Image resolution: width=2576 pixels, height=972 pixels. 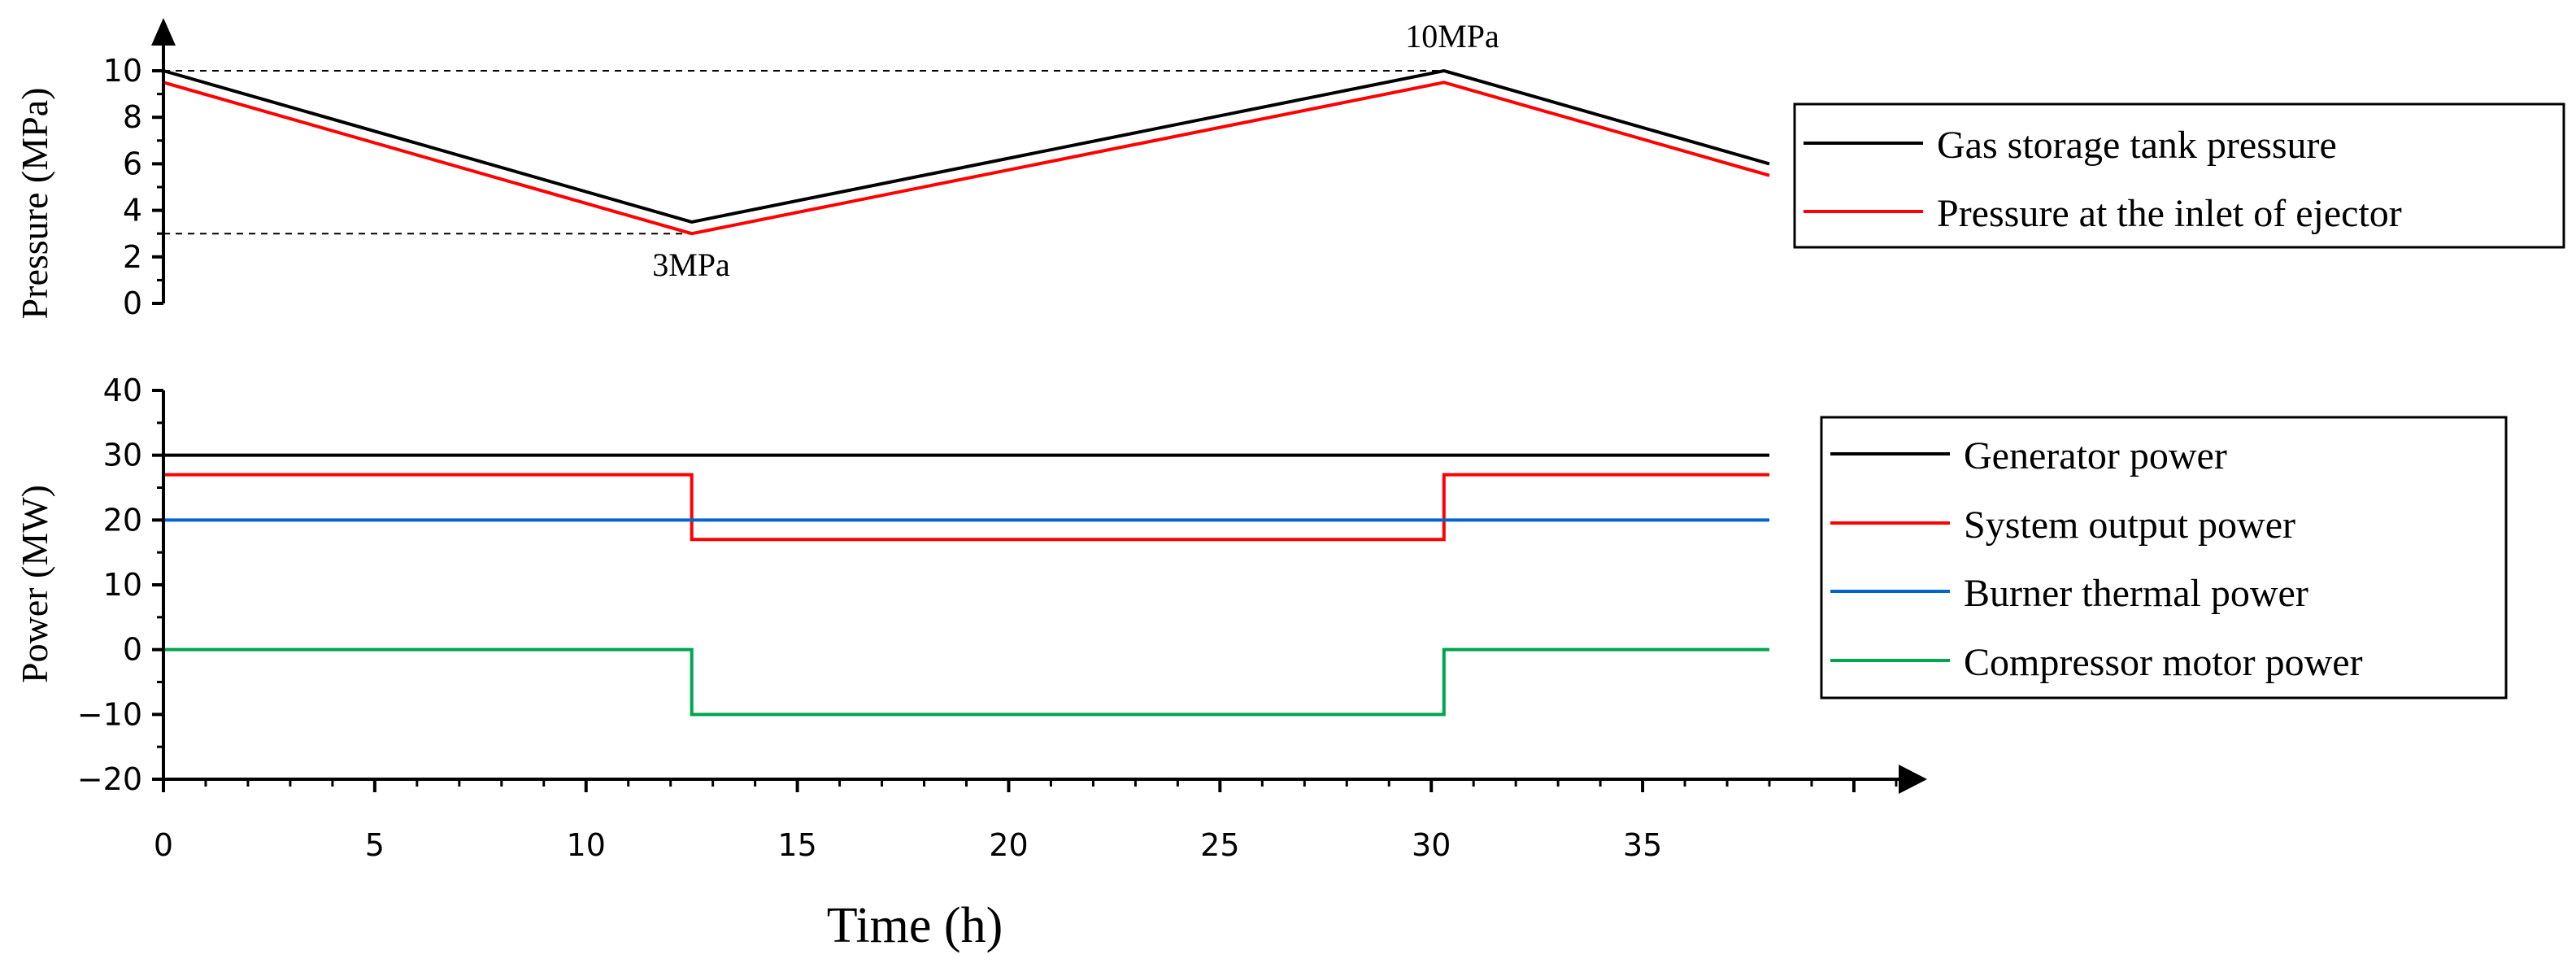 What do you see at coordinates (133, 187) in the screenshot?
I see `pressure-ticks: 0 2 4 6 8 10` at bounding box center [133, 187].